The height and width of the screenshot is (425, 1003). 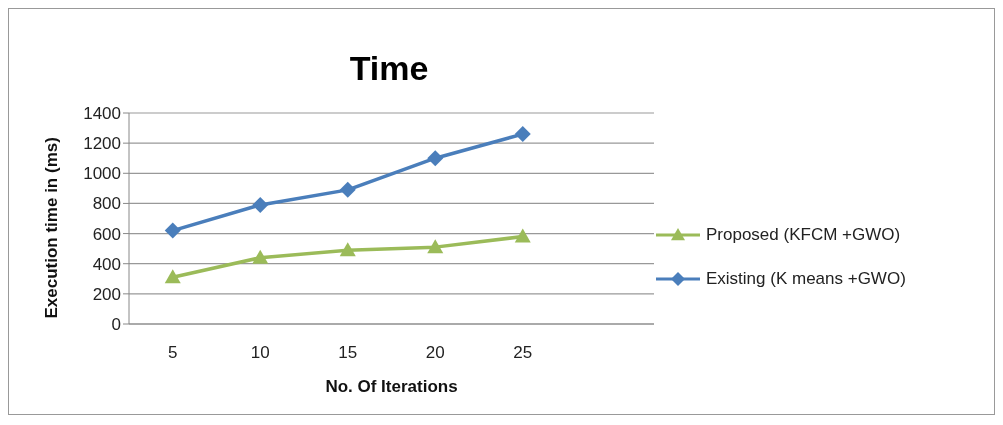 What do you see at coordinates (435, 353) in the screenshot?
I see `x-tick-label: 20` at bounding box center [435, 353].